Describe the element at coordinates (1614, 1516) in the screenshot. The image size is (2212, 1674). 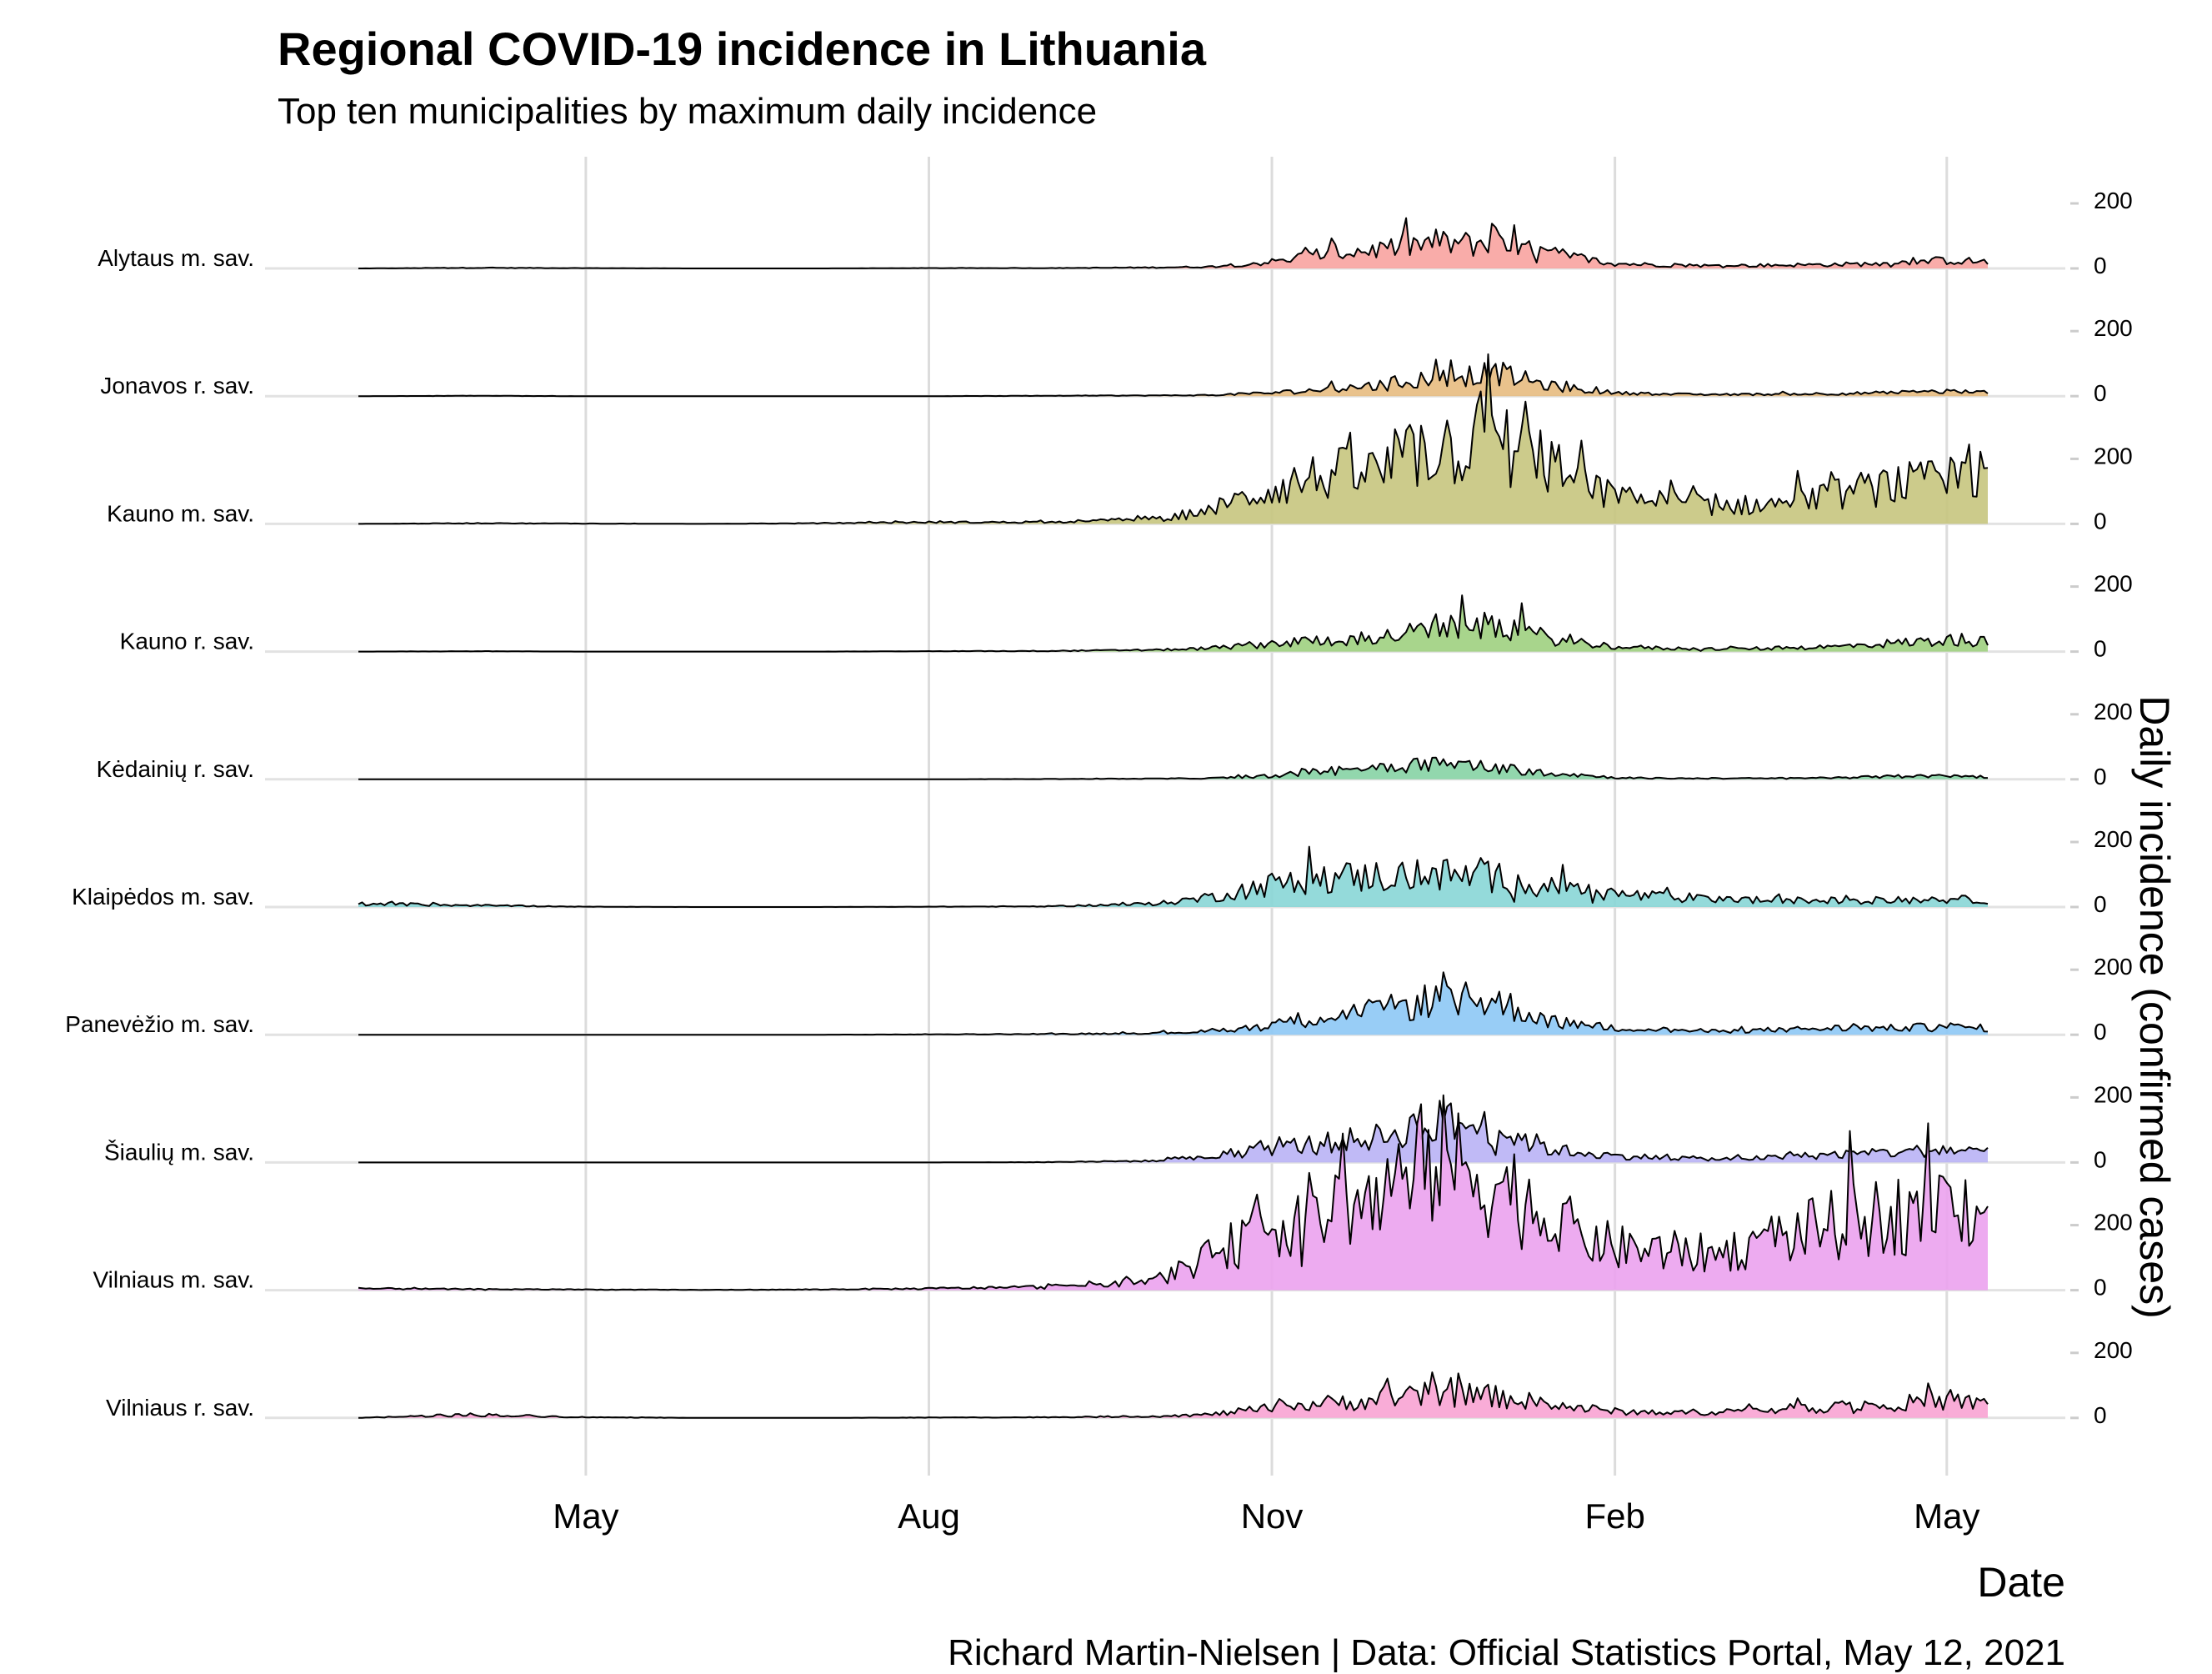
I see `x-tick-label: Feb` at that location.